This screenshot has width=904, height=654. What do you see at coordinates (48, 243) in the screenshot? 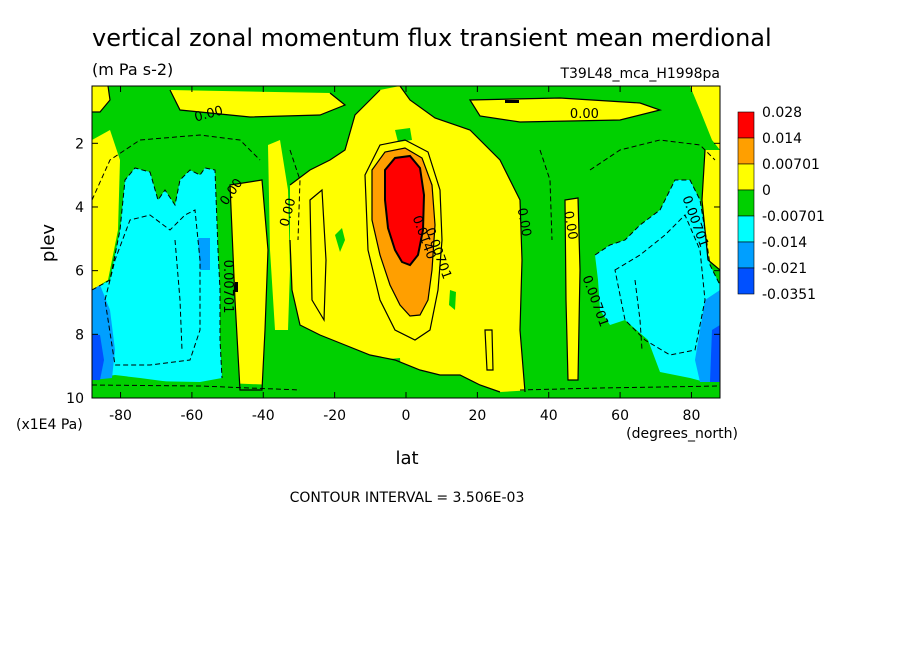
I see `y-axis-label: plev` at bounding box center [48, 243].